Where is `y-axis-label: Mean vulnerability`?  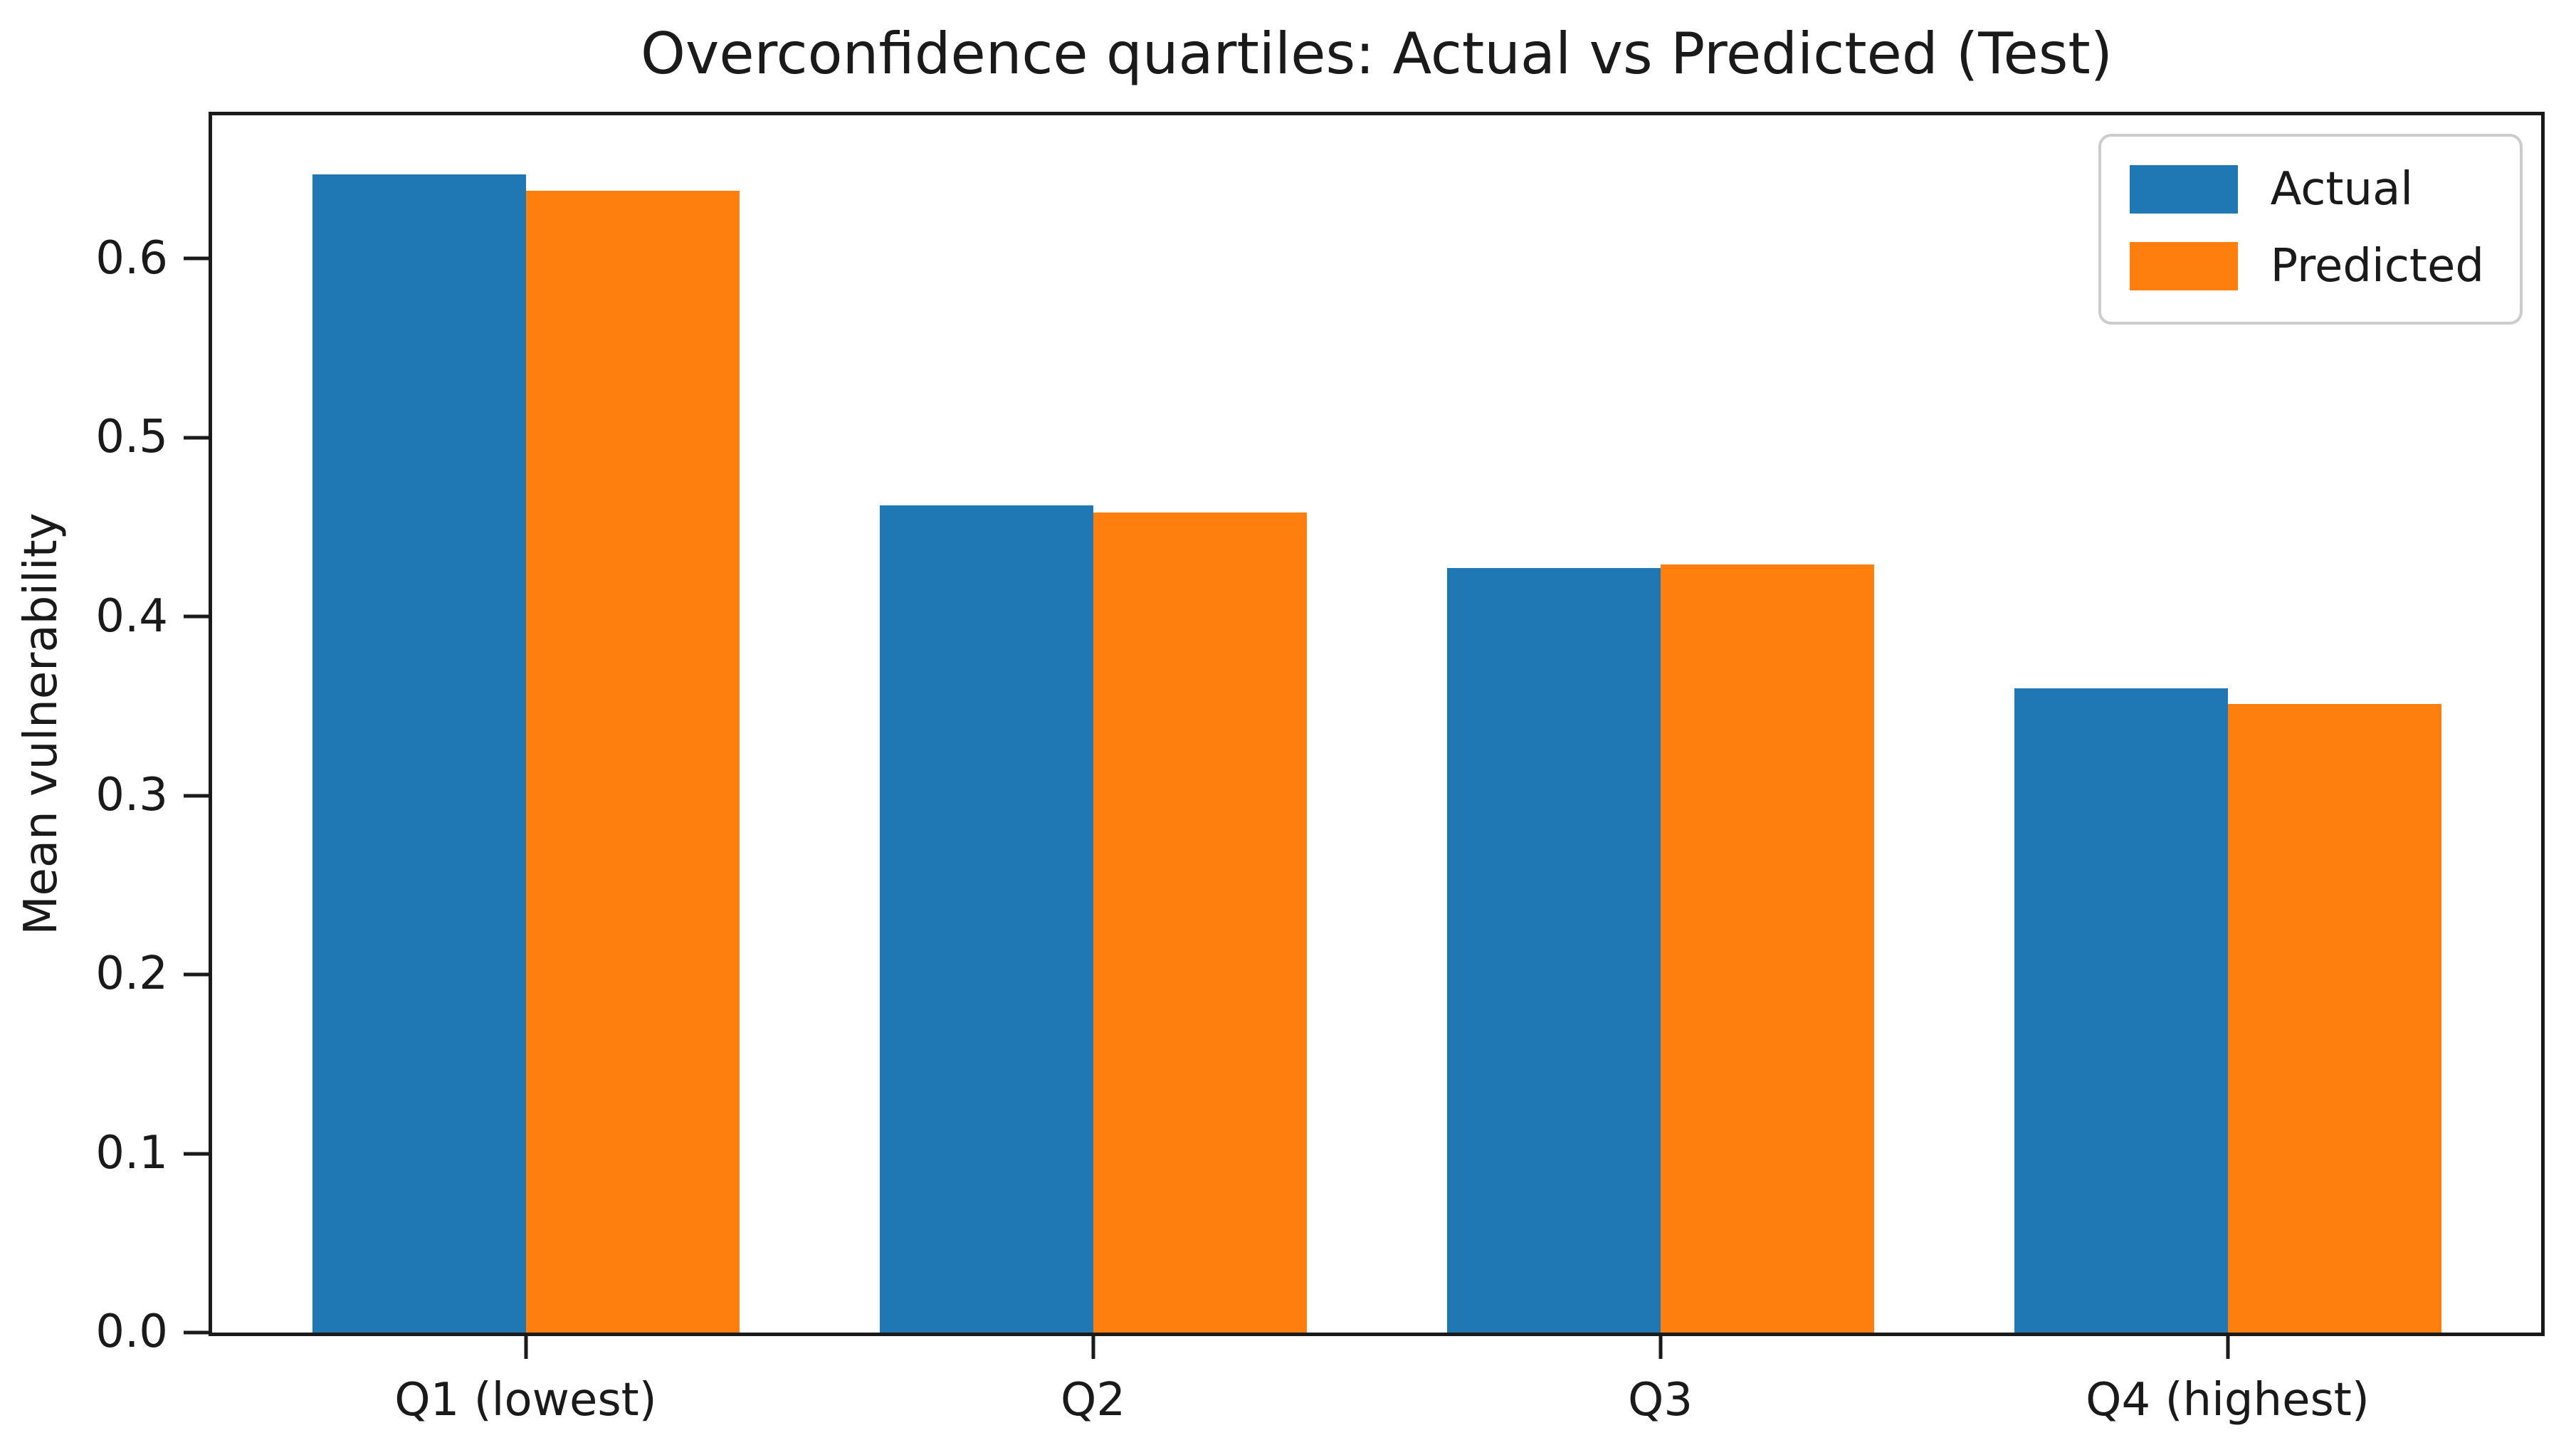 y-axis-label: Mean vulnerability is located at coordinates (42, 724).